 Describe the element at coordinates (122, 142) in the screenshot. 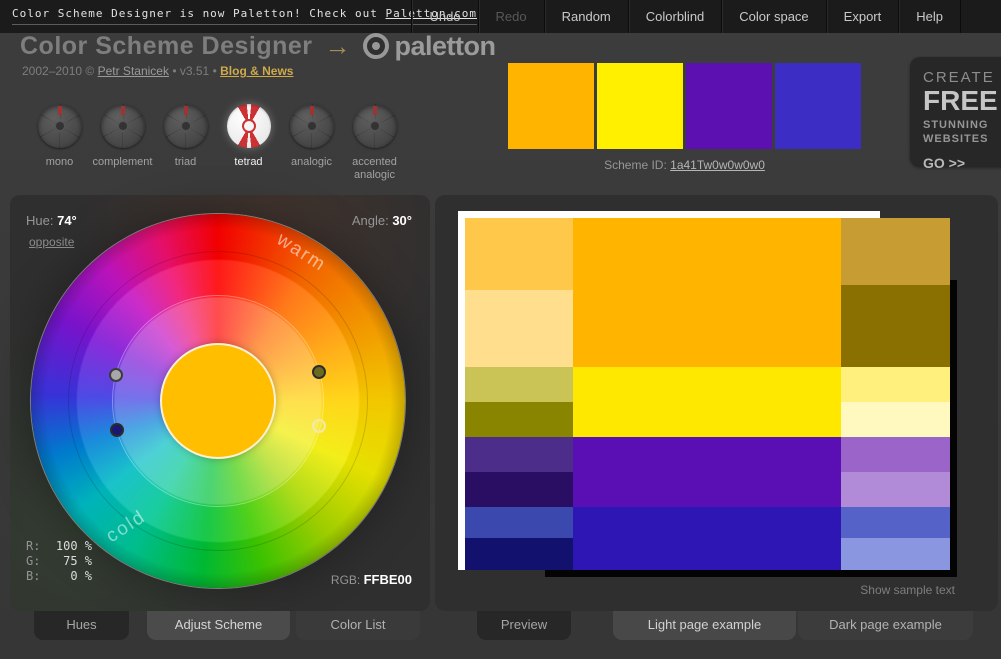

I see `scheme-type-complement: complement` at that location.